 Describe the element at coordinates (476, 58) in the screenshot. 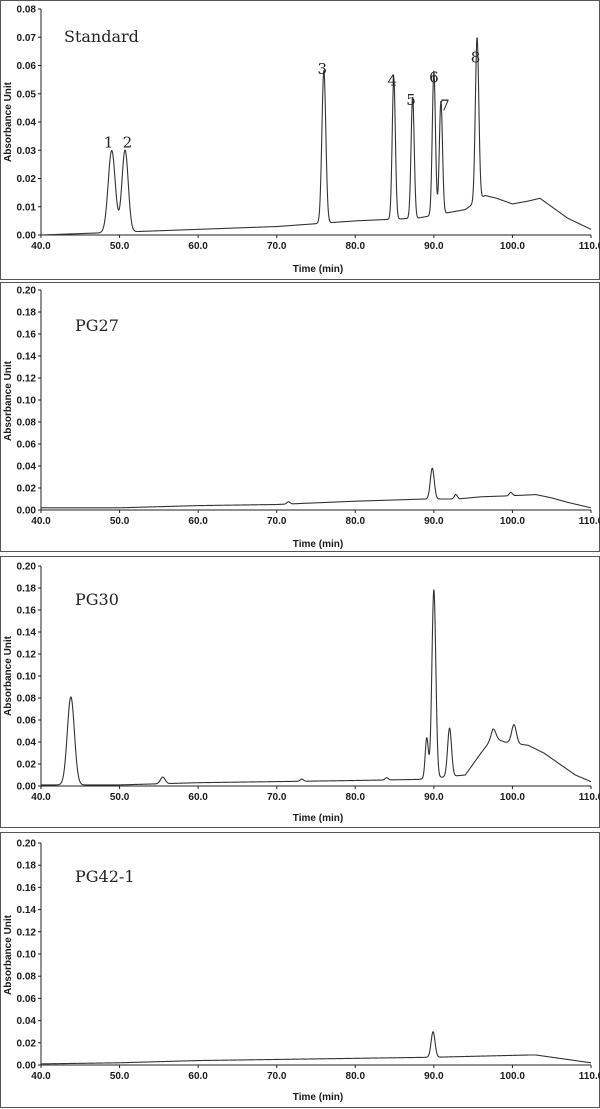

I see `peak-label-8: 8` at that location.